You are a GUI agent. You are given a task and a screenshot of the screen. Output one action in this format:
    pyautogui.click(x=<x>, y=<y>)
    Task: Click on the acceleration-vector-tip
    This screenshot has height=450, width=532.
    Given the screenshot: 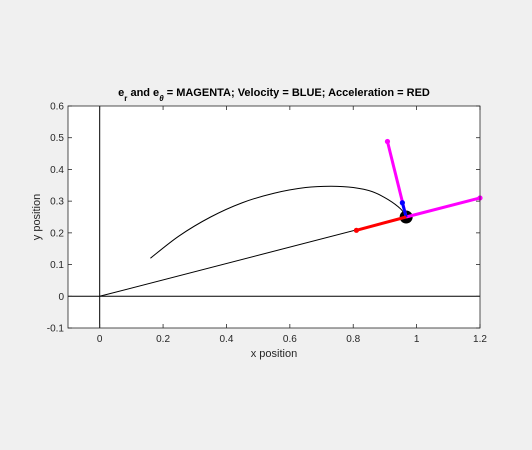 What is the action you would take?
    pyautogui.click(x=356, y=230)
    